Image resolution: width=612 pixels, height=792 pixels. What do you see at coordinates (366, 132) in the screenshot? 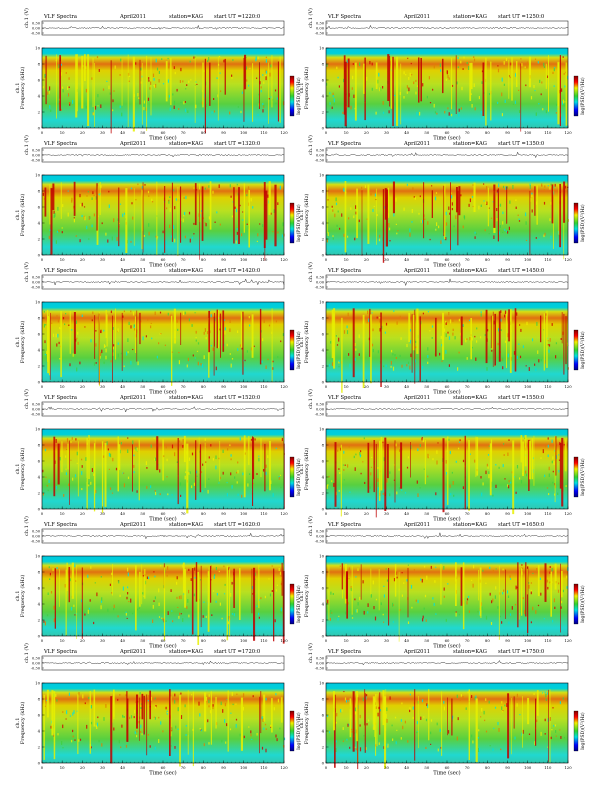
I see `time-tick-label: 20` at bounding box center [366, 132].